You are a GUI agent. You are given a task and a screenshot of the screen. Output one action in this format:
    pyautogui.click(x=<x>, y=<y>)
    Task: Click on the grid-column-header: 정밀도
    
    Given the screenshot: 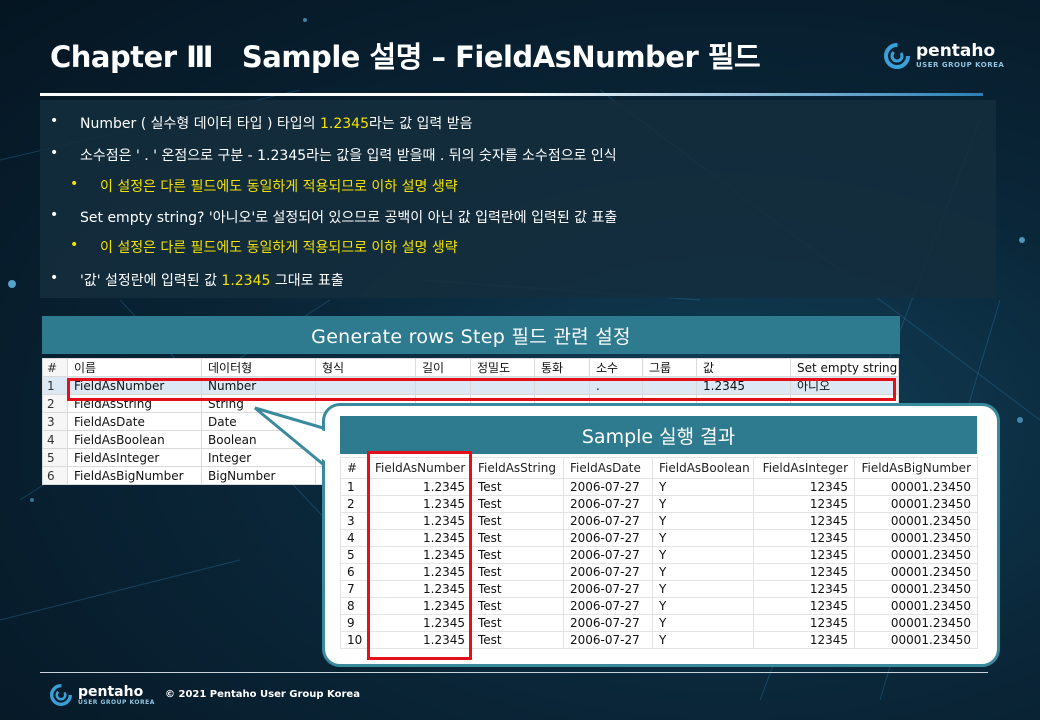 What is the action you would take?
    pyautogui.click(x=502, y=367)
    